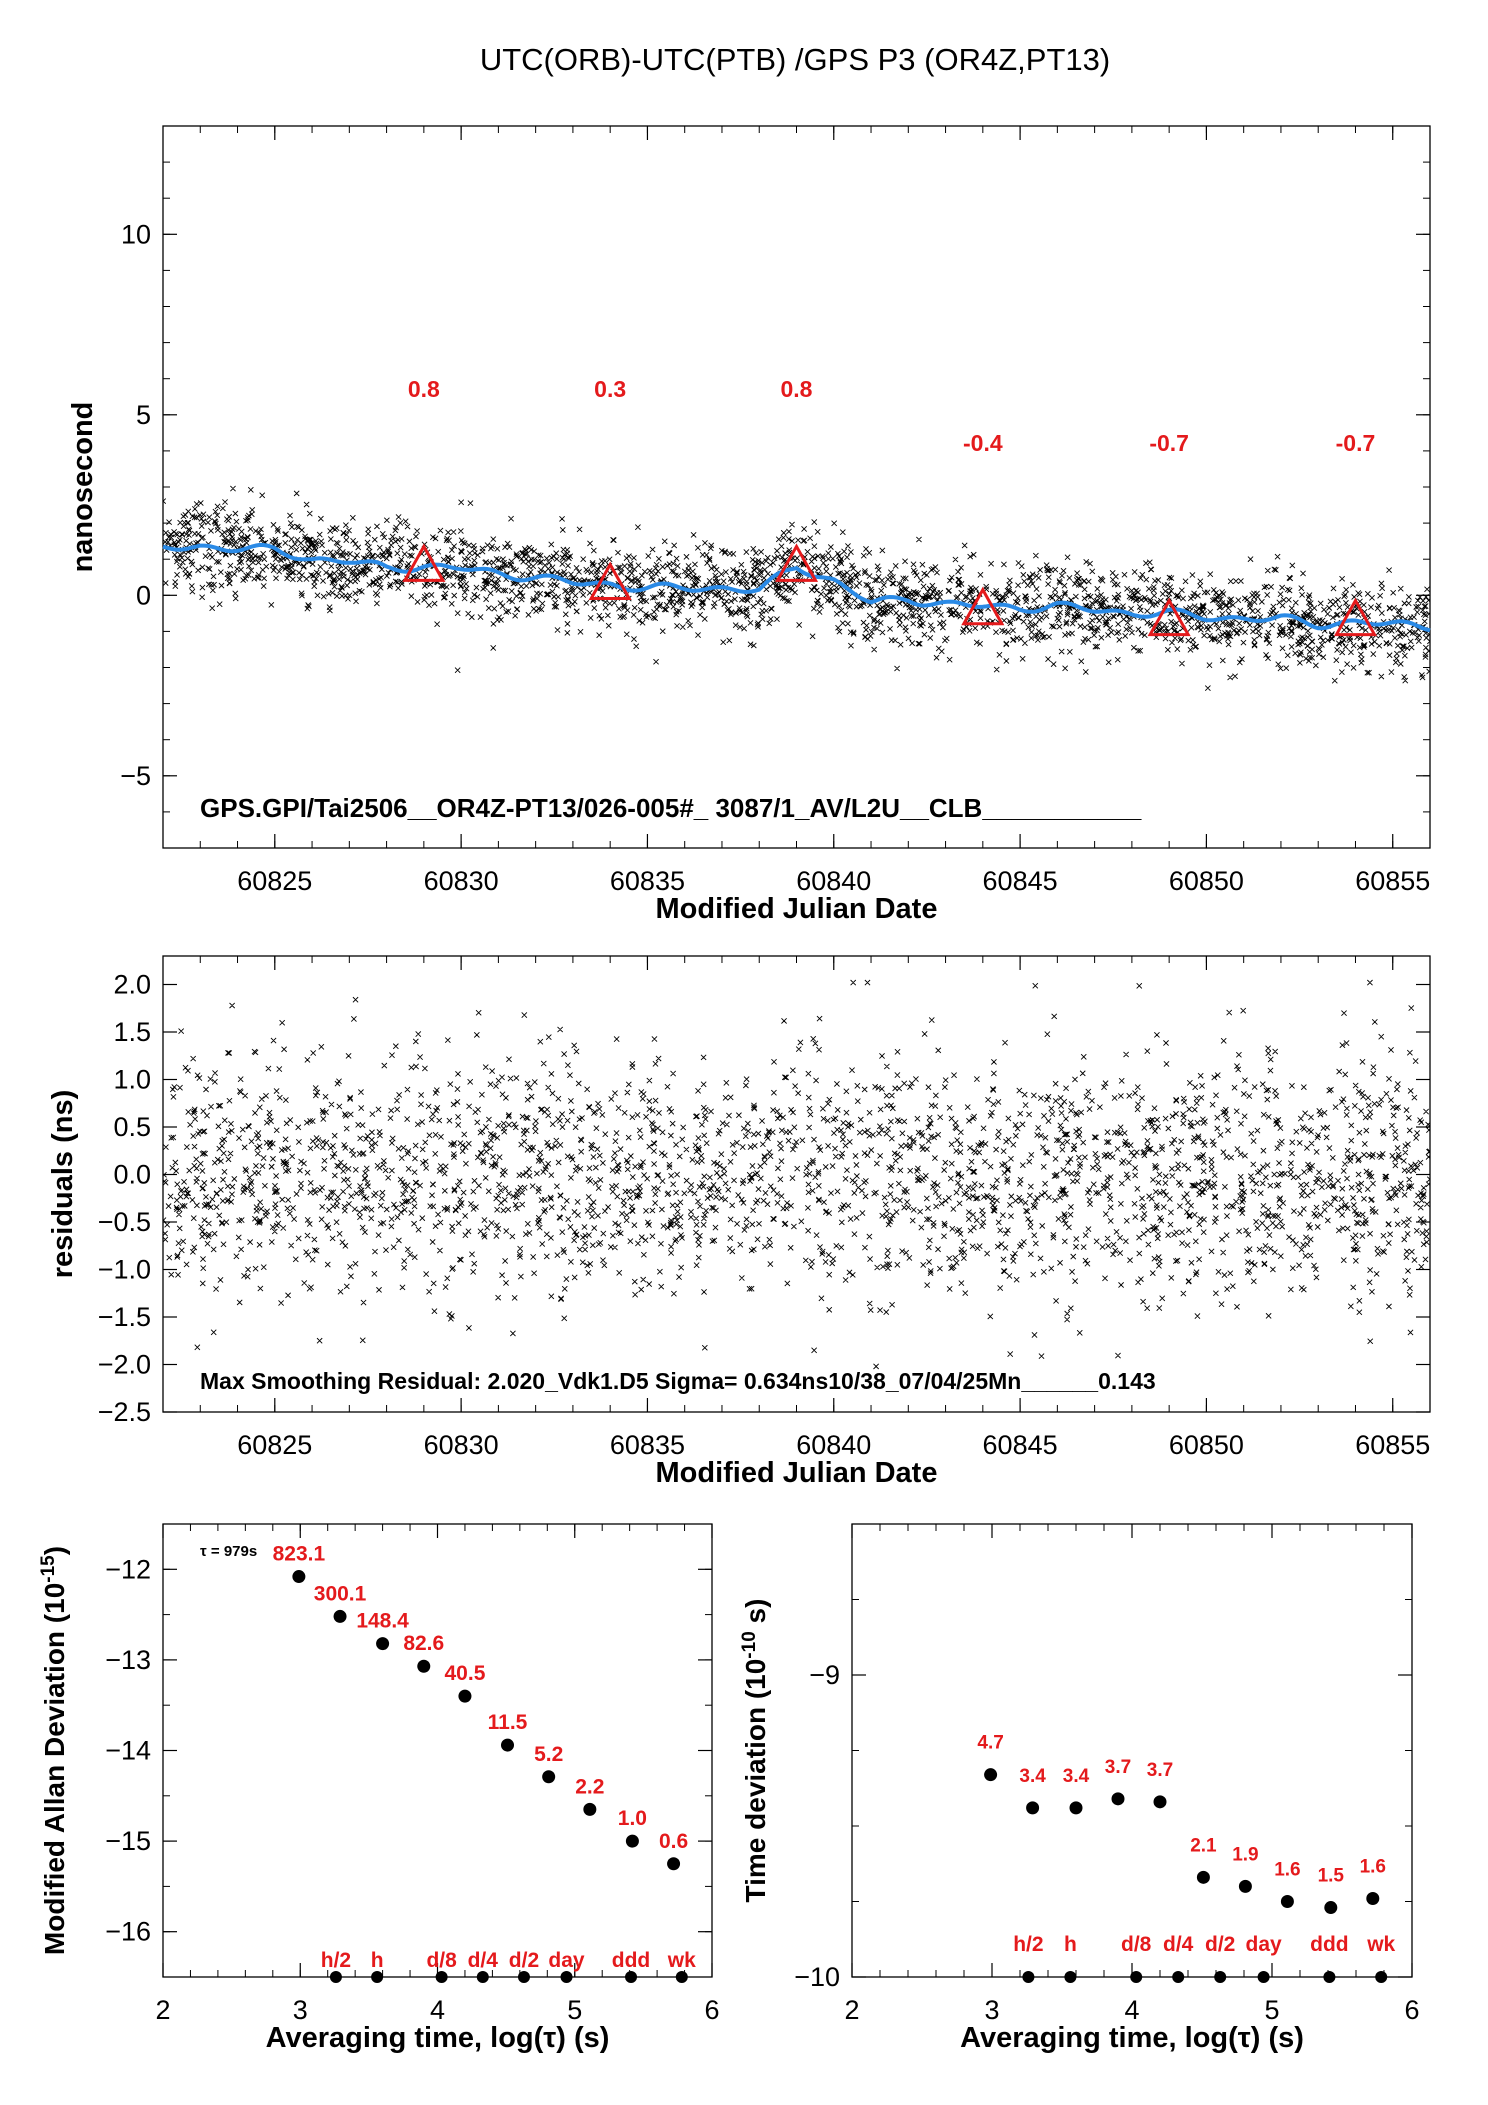 This screenshot has width=1488, height=2105. What do you see at coordinates (228, 1551) in the screenshot?
I see `tau-note: τ = 979s` at bounding box center [228, 1551].